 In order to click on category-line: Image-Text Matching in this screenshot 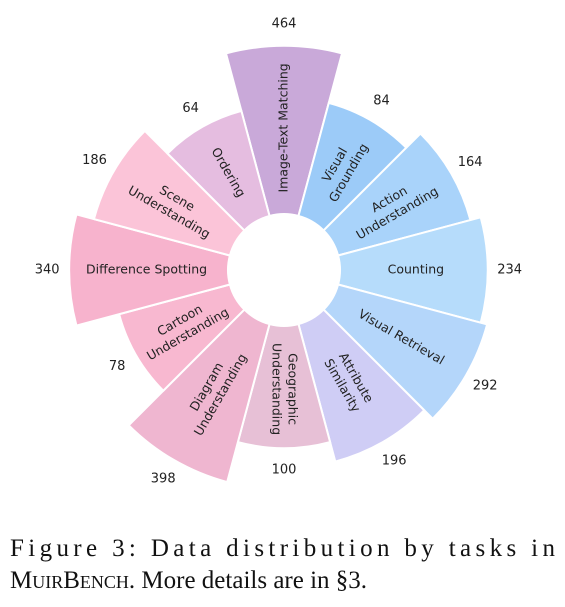, I will do `click(283, 127)`.